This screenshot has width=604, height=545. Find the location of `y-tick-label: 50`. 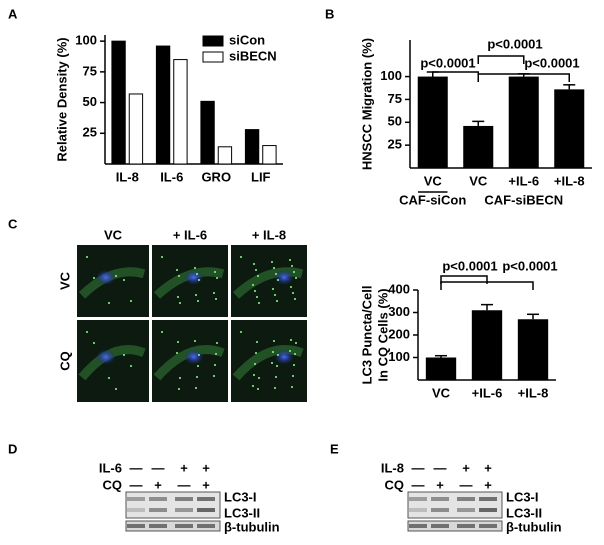

y-tick-label: 50 is located at coordinates (395, 121).